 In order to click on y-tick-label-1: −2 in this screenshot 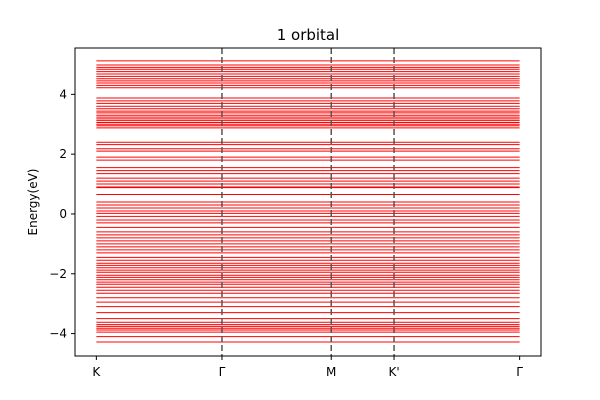, I will do `click(58, 274)`.